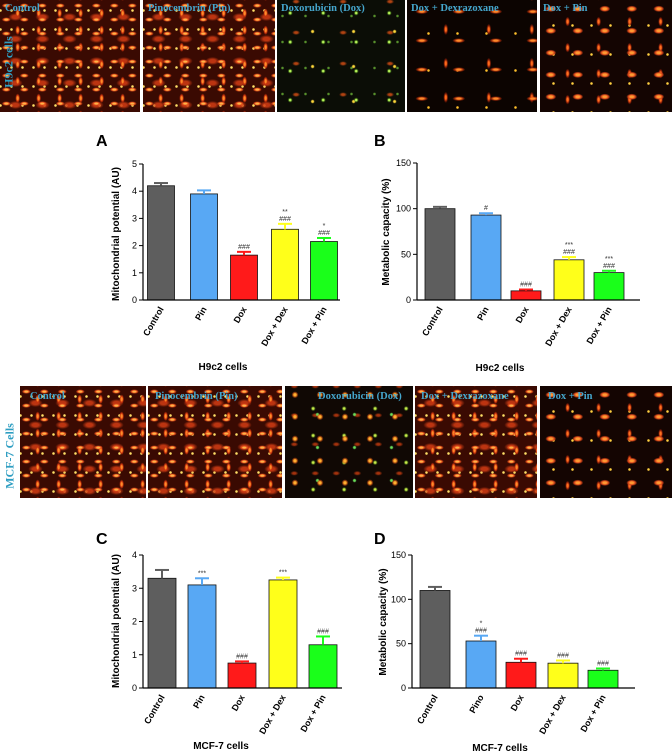 The height and width of the screenshot is (755, 672). I want to click on cell-line-label: H9c2 cells, so click(8, 62).